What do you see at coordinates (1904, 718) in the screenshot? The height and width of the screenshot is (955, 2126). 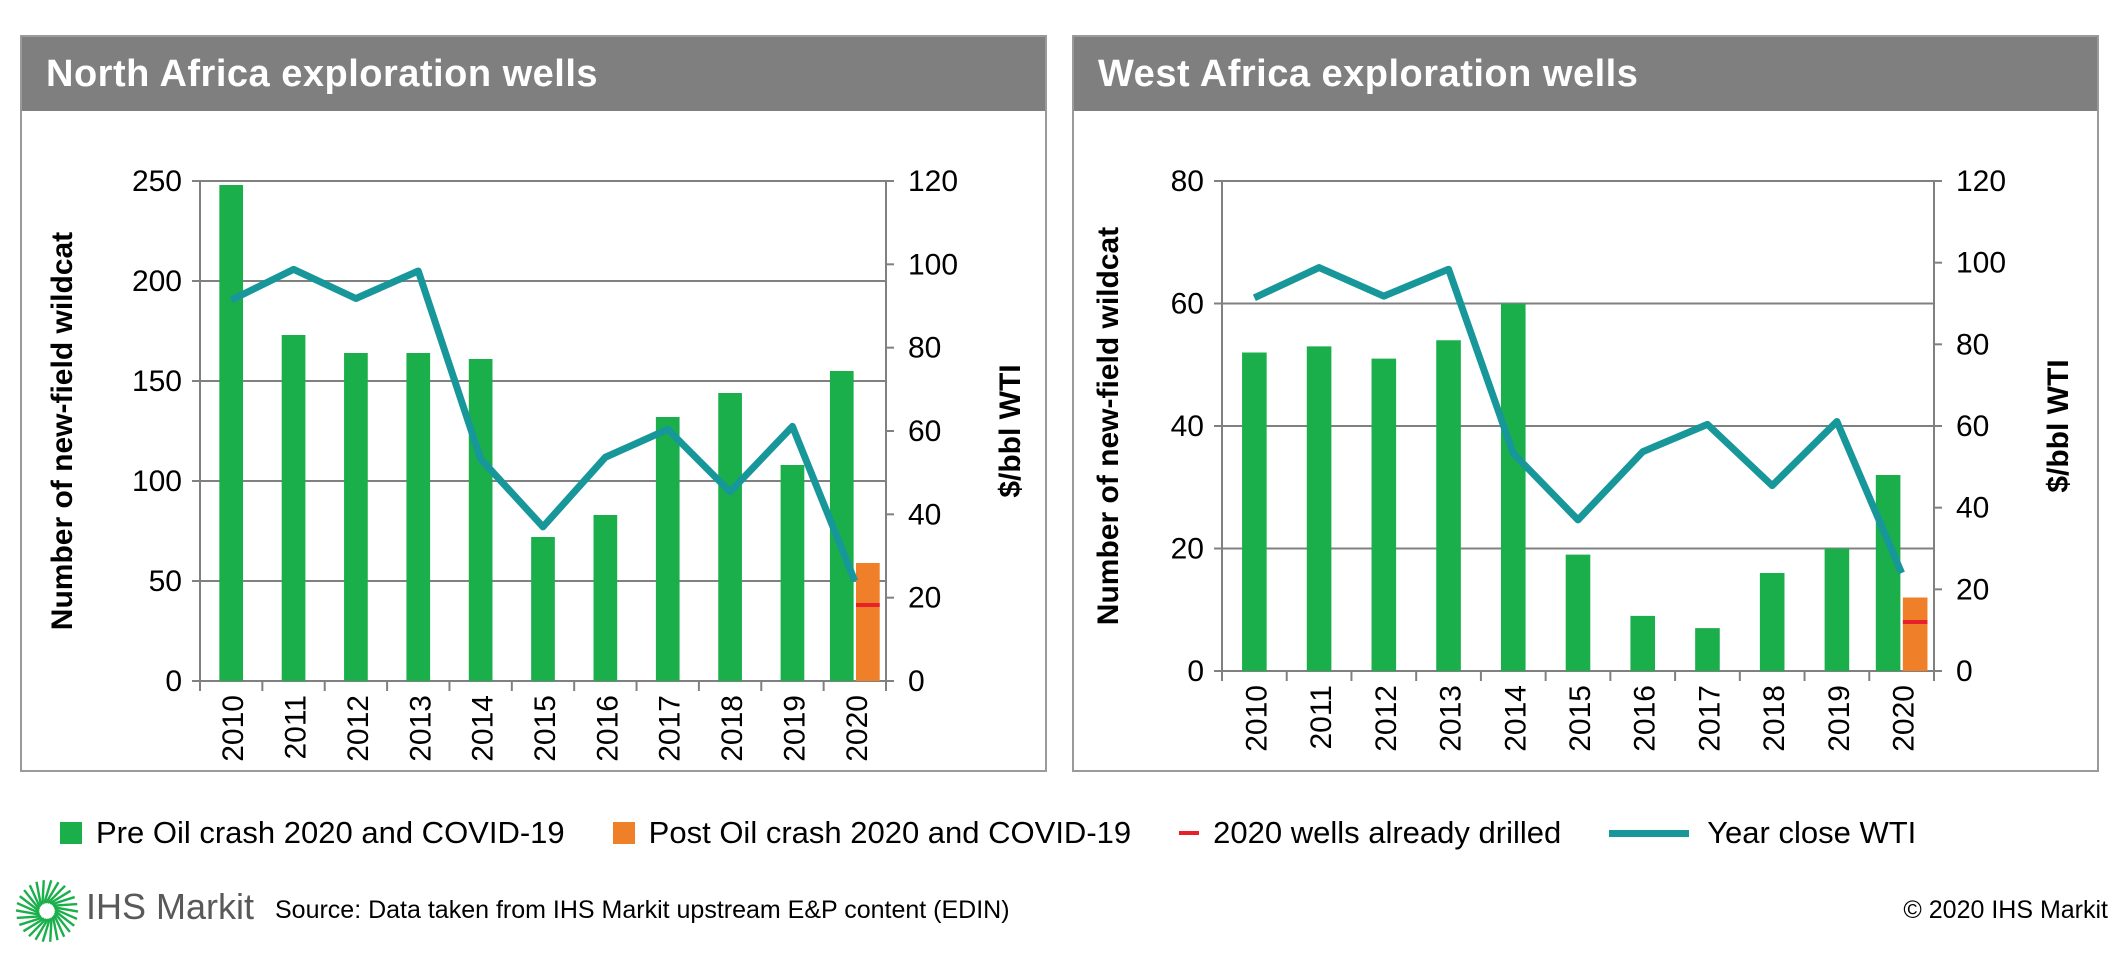 I see `x-tick-label: 2020` at bounding box center [1904, 718].